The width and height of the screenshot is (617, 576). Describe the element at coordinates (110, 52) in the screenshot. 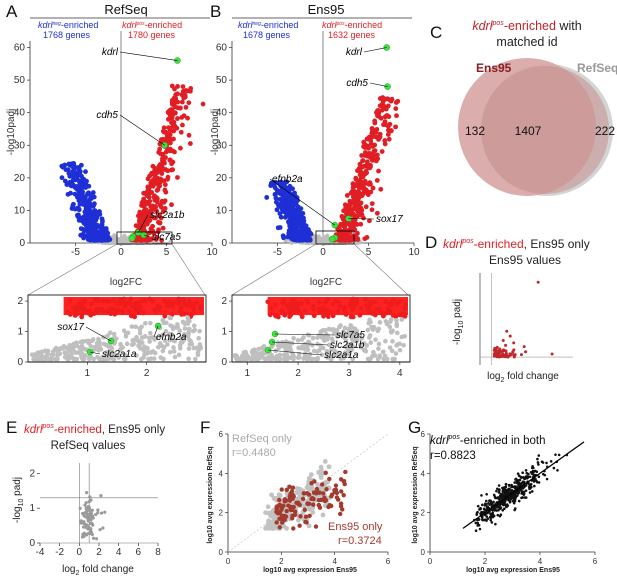

I see `gene-label-kdrl: kdrl` at that location.